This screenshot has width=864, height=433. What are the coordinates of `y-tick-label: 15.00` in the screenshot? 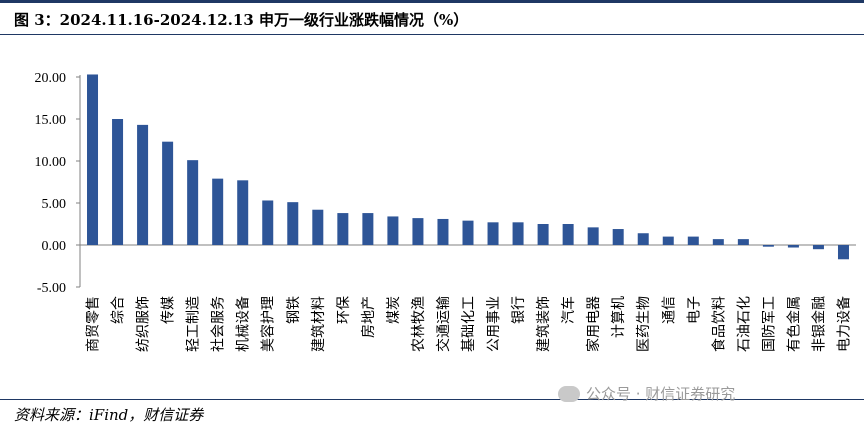 It's located at (51, 120).